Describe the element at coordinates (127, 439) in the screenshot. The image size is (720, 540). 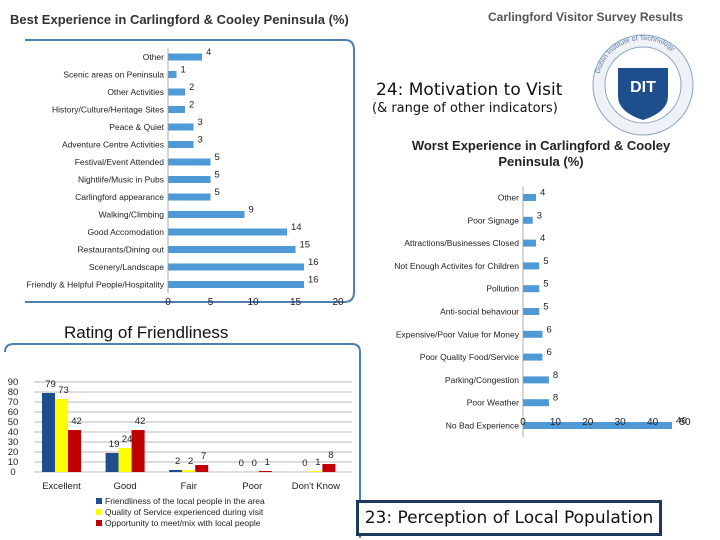
I see `value-label: 24` at that location.